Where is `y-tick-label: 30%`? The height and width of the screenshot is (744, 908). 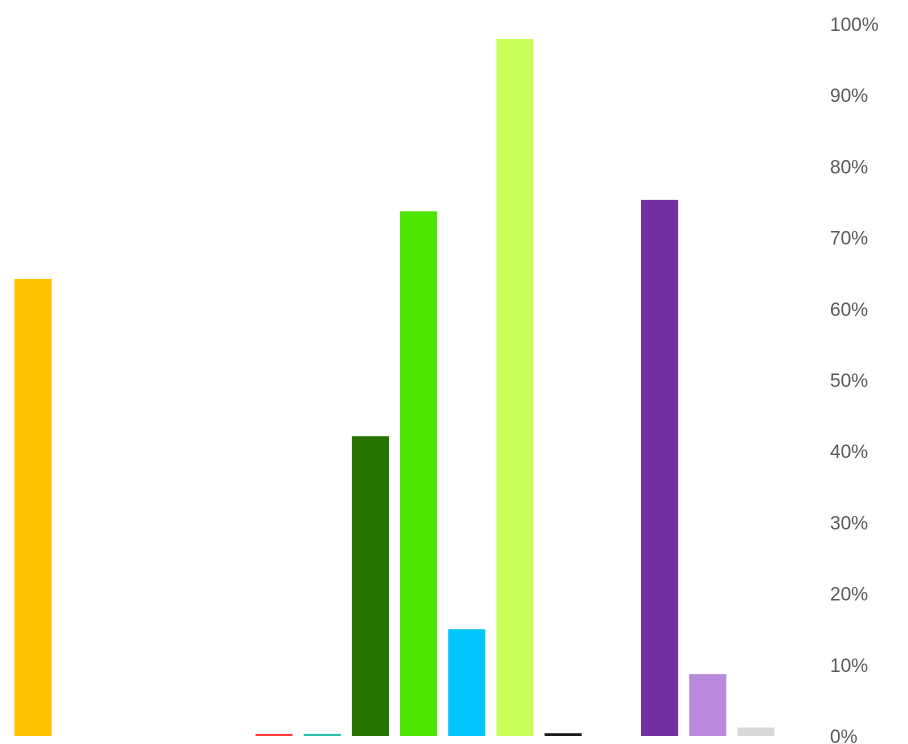
y-tick-label: 30% is located at coordinates (849, 523).